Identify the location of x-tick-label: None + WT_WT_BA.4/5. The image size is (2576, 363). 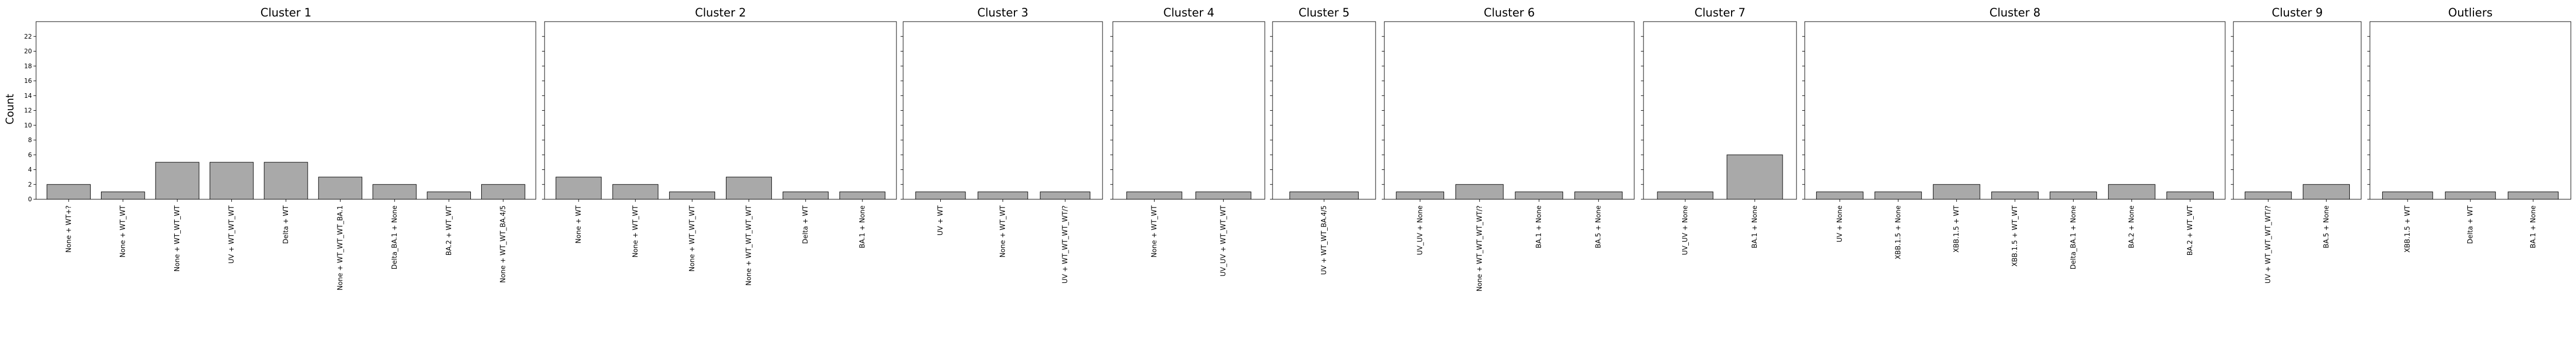
(504, 244).